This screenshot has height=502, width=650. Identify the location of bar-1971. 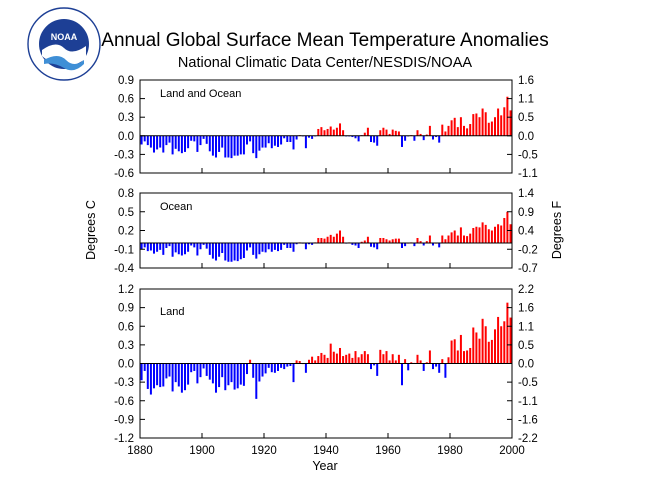
(423, 138).